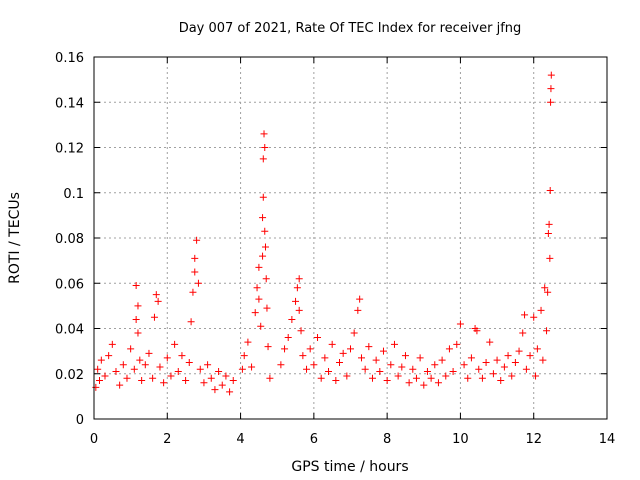 The height and width of the screenshot is (480, 640). Describe the element at coordinates (349, 467) in the screenshot. I see `x-axis-label: GPS time / hours` at that location.